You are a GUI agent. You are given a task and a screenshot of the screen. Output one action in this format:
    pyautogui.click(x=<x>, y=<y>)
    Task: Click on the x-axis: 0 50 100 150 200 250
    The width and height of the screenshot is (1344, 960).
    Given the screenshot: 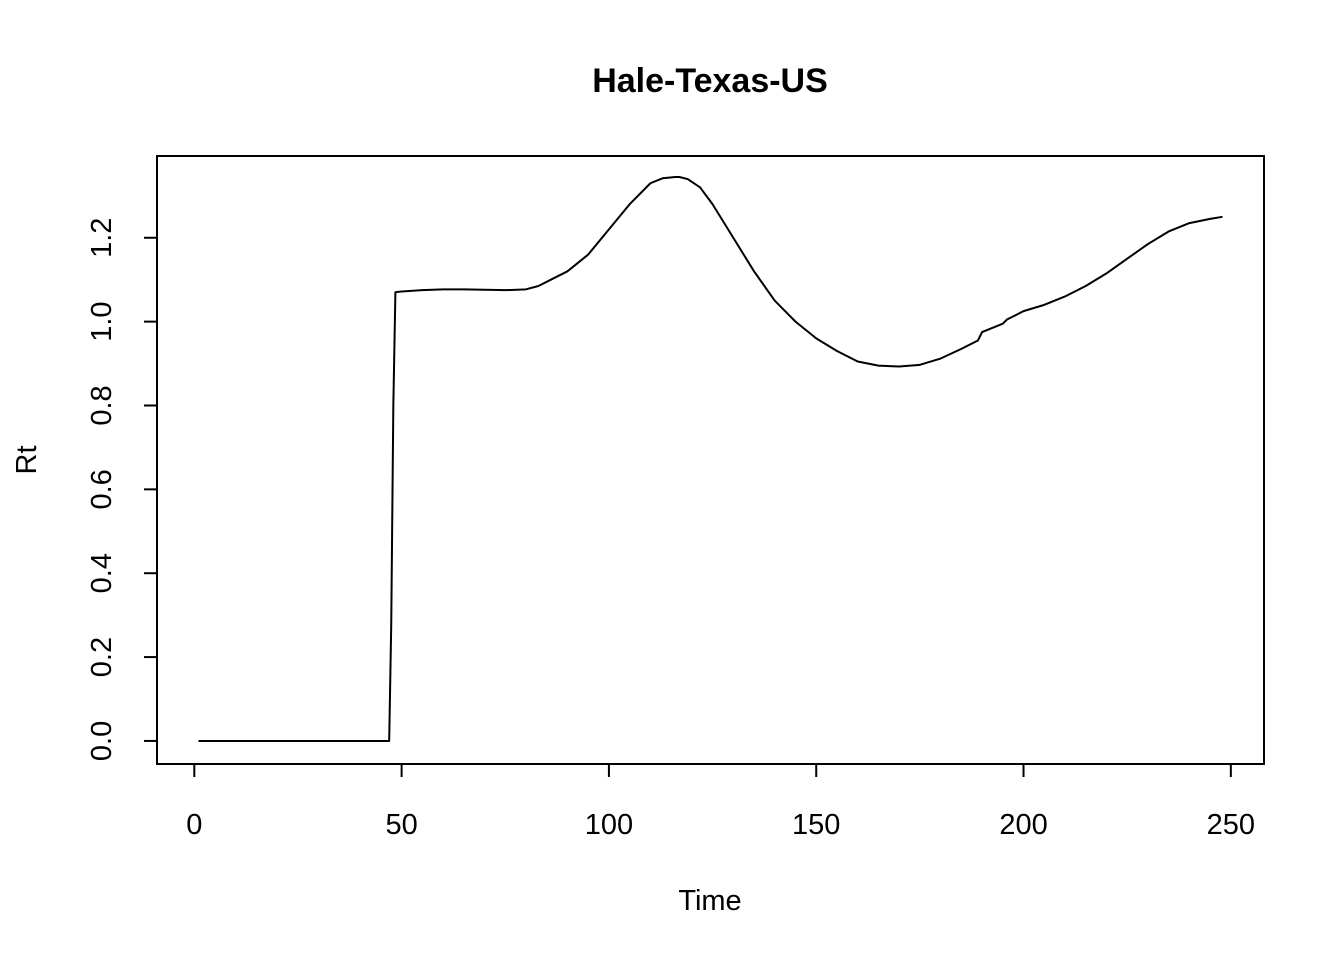 What is the action you would take?
    pyautogui.click(x=720, y=802)
    